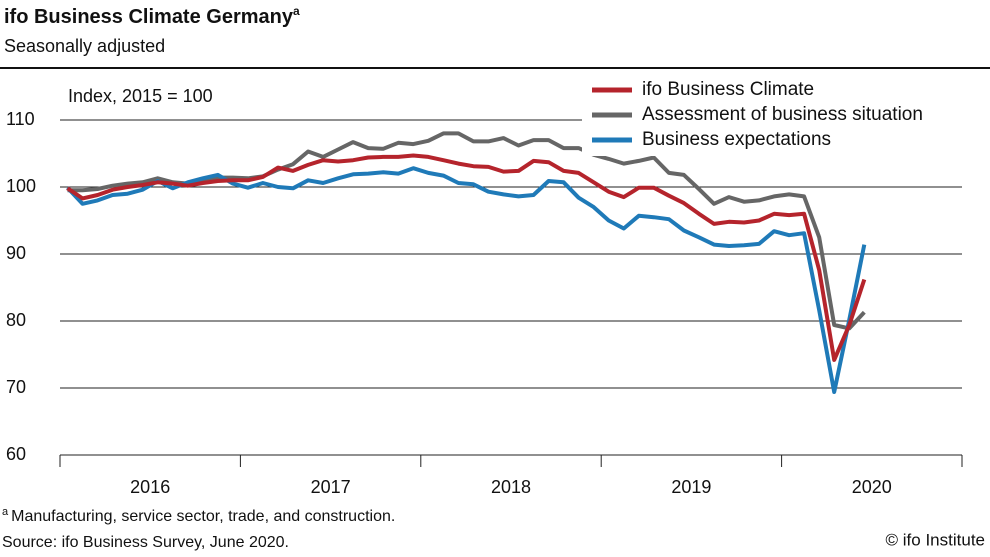 The width and height of the screenshot is (990, 557). Describe the element at coordinates (16, 320) in the screenshot. I see `y-tick-label: 80` at that location.